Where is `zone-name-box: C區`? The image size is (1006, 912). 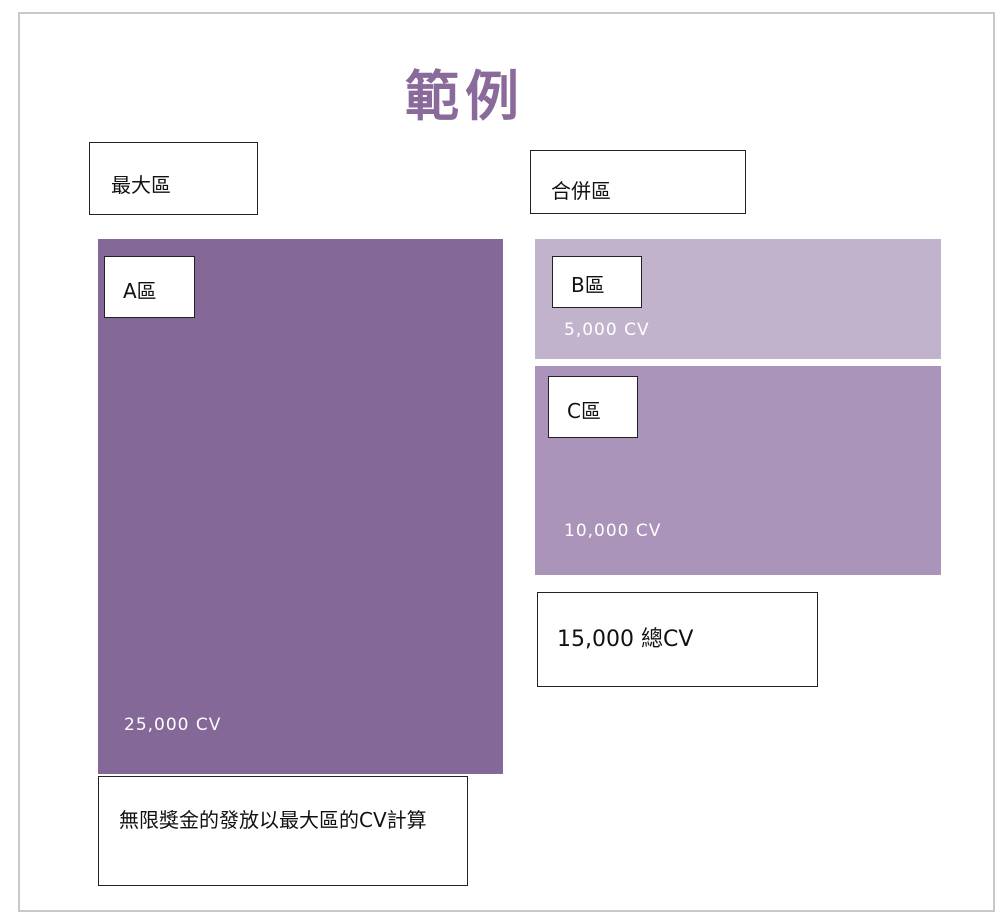
zone-name-box: C區 is located at coordinates (593, 407).